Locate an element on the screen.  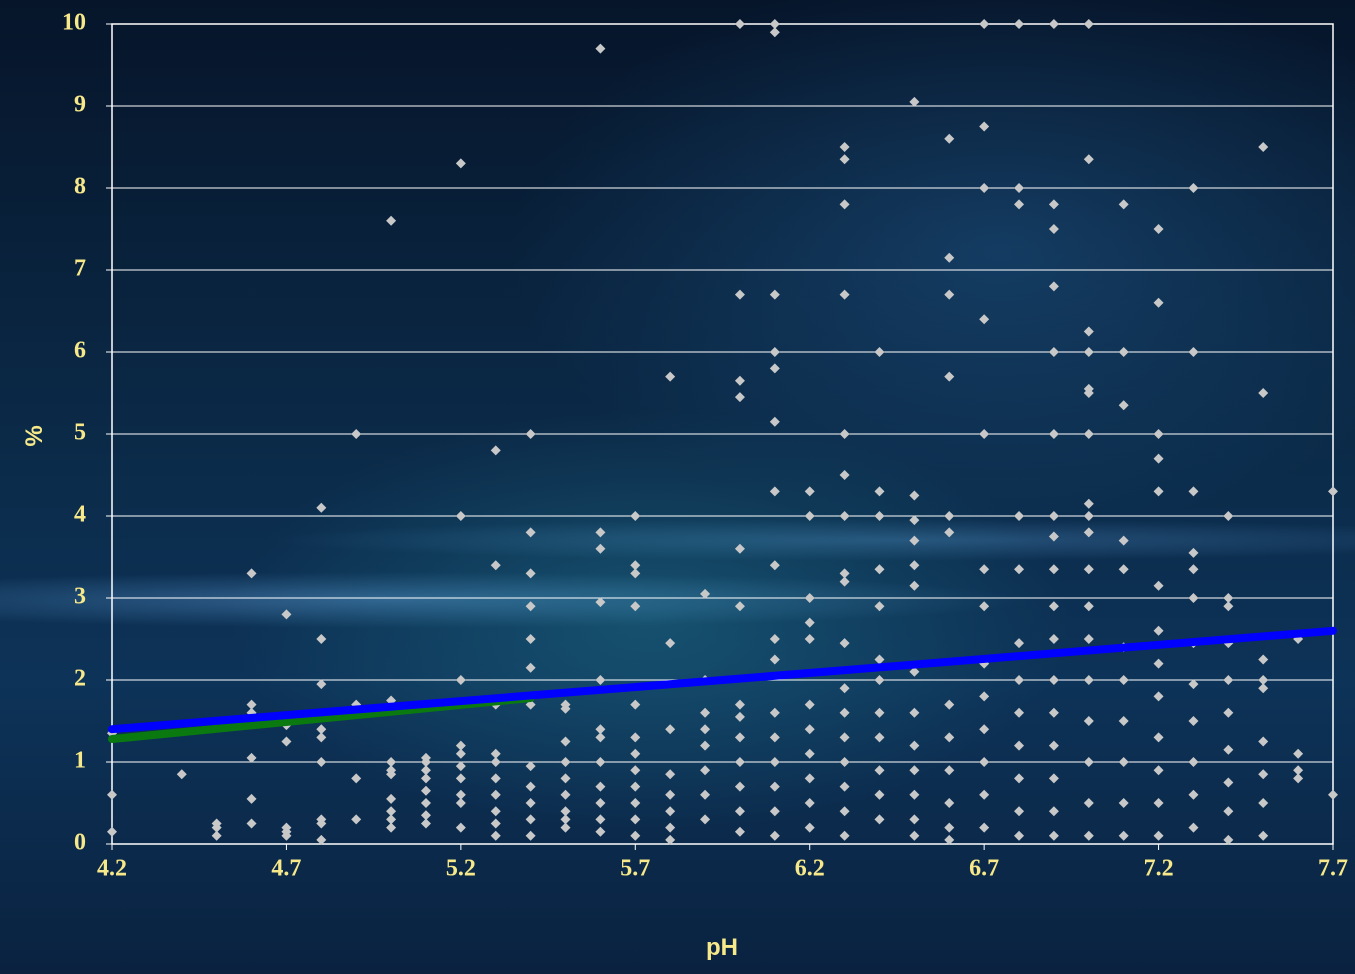
x-tick-label: 6.2 is located at coordinates (810, 869).